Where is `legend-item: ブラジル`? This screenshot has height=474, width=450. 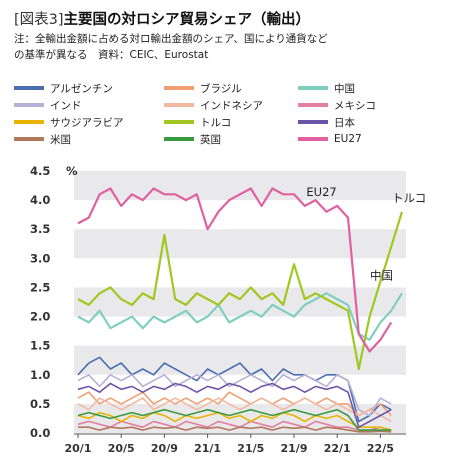 legend-item: ブラジル is located at coordinates (203, 88).